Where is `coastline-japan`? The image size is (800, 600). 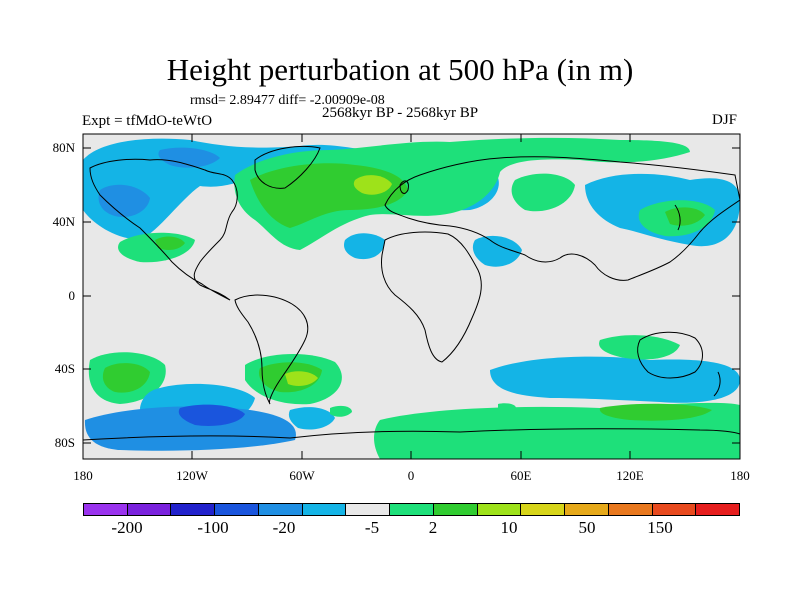 coastline-japan is located at coordinates (677, 217).